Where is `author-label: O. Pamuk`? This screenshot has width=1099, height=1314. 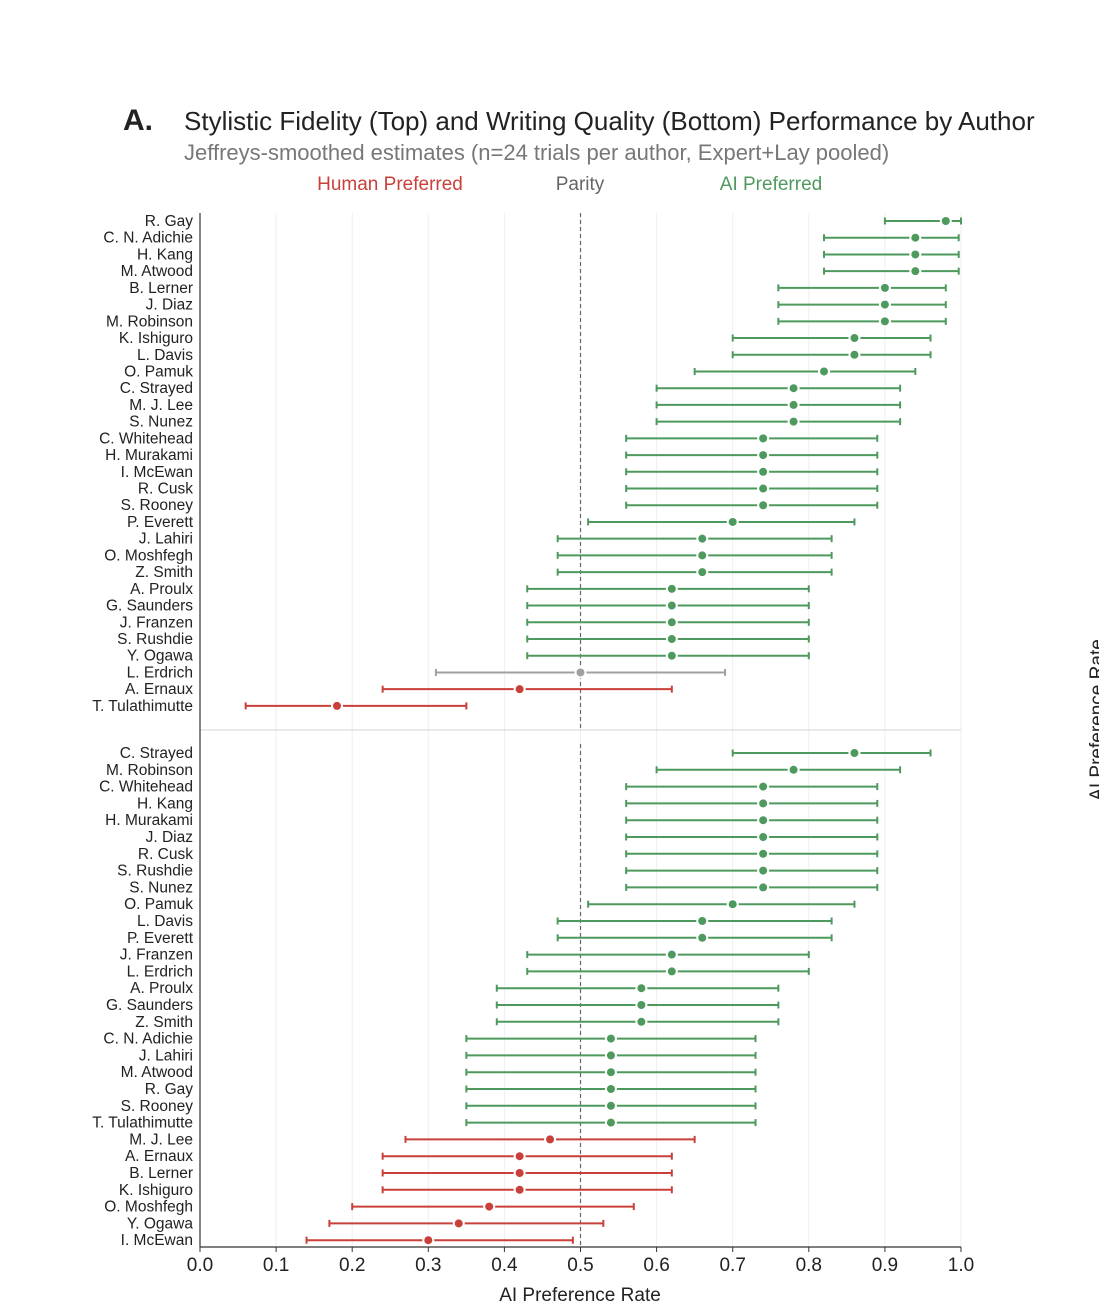
author-label: O. Pamuk is located at coordinates (158, 904).